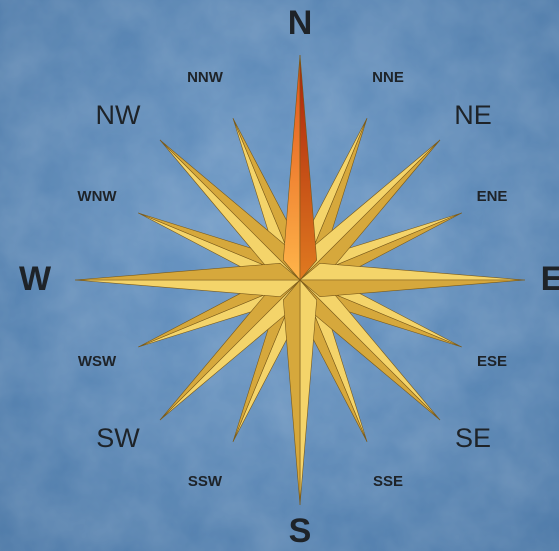  What do you see at coordinates (300, 23) in the screenshot?
I see `direction-label: N` at bounding box center [300, 23].